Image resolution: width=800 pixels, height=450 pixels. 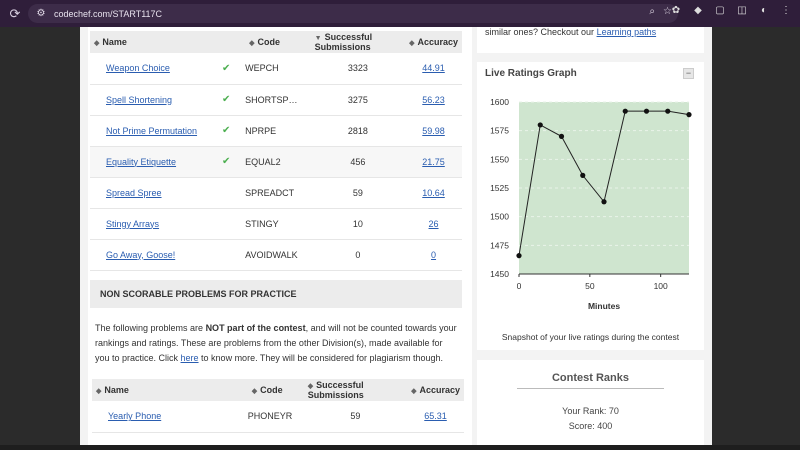 I want to click on accuracy-link: 44.91, so click(x=433, y=68).